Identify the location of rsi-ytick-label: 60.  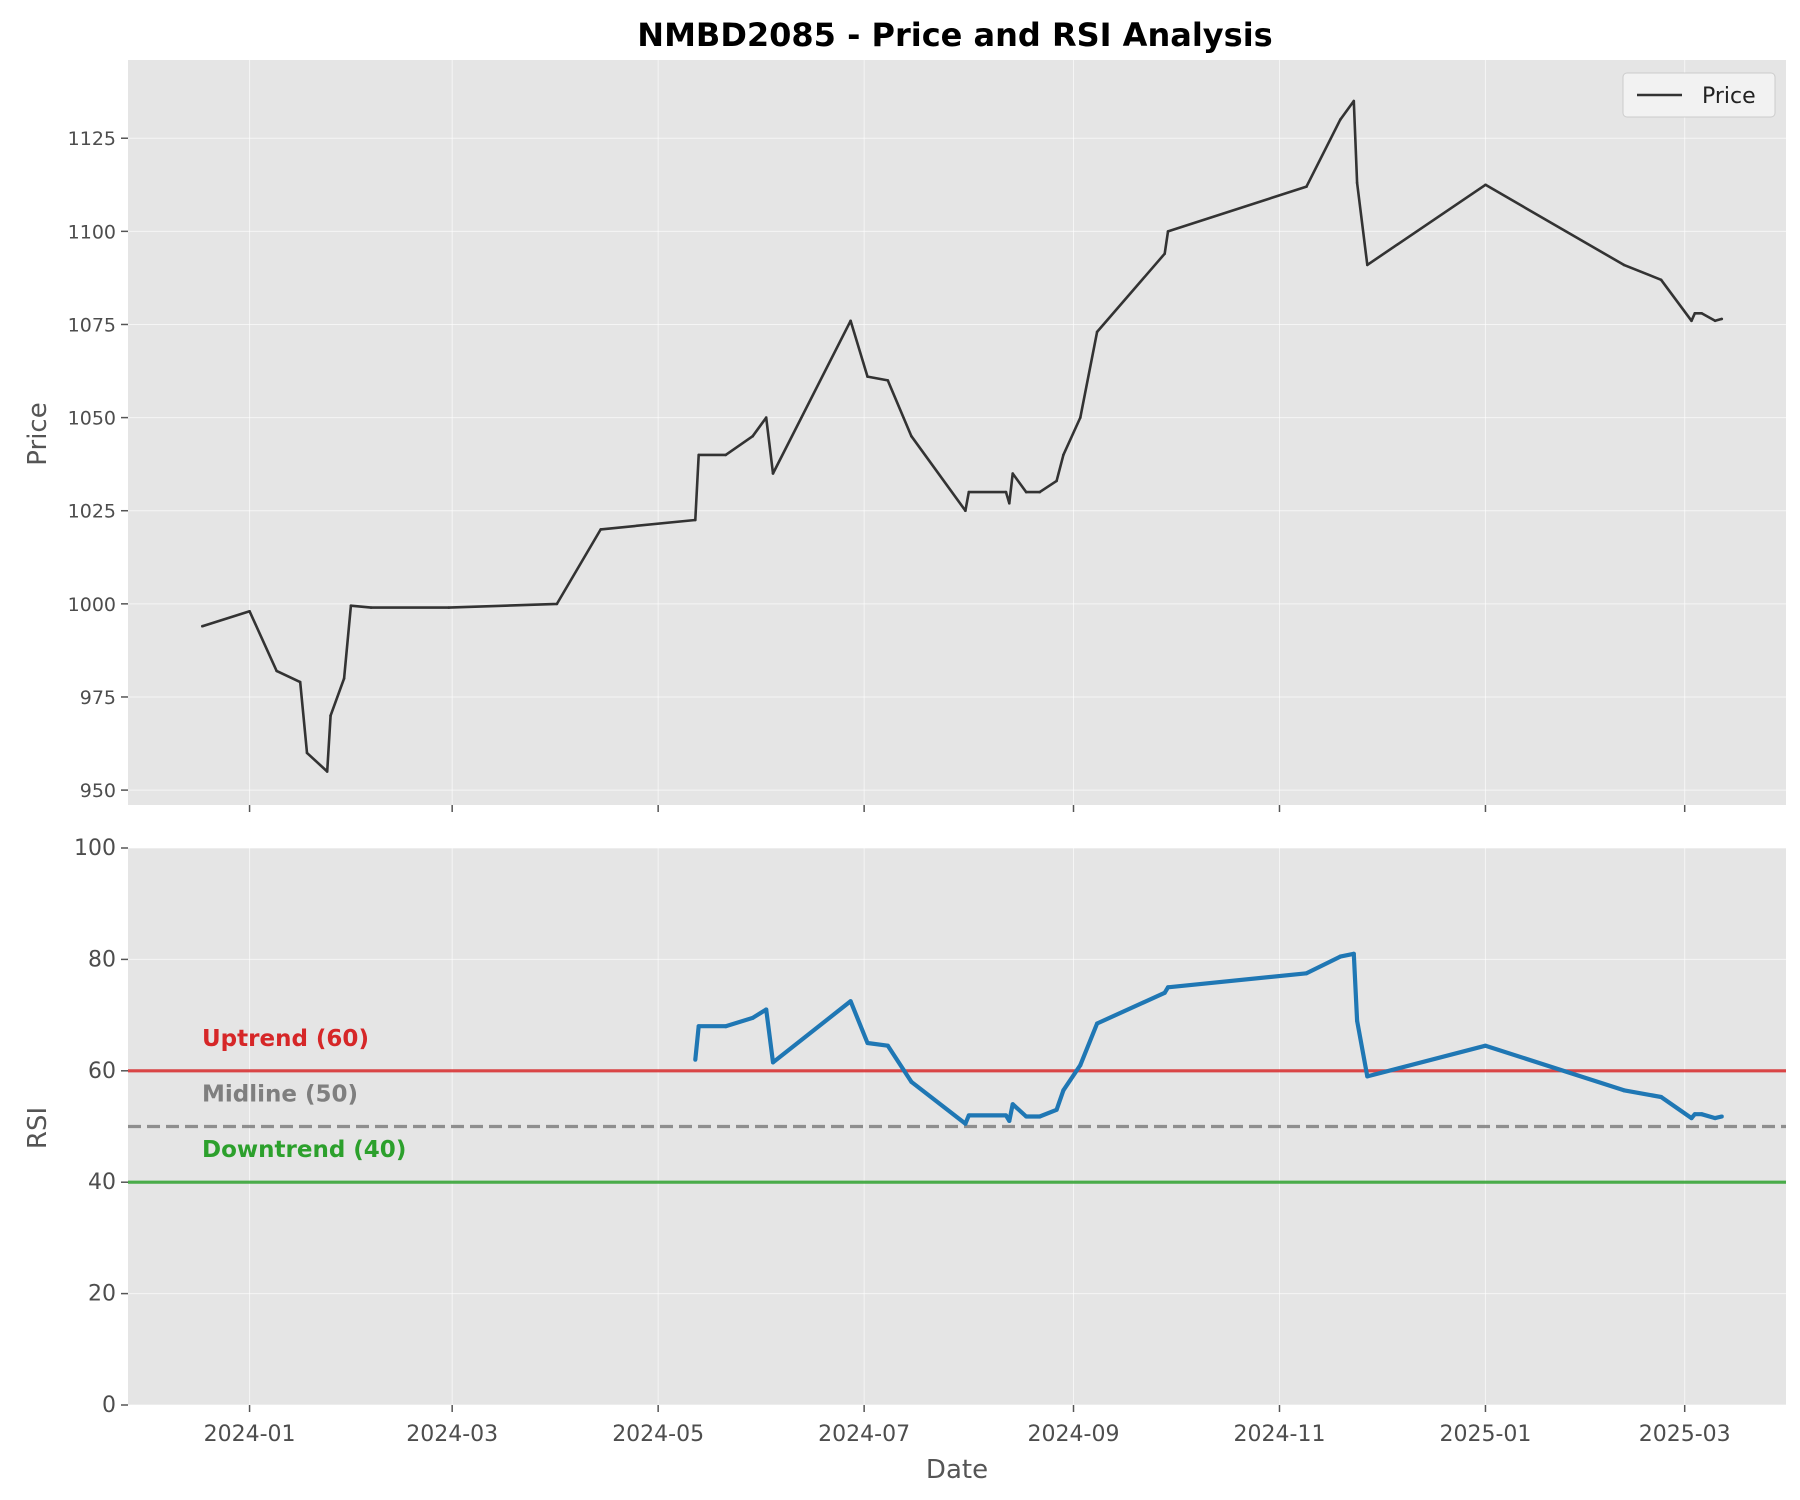
(102, 1071).